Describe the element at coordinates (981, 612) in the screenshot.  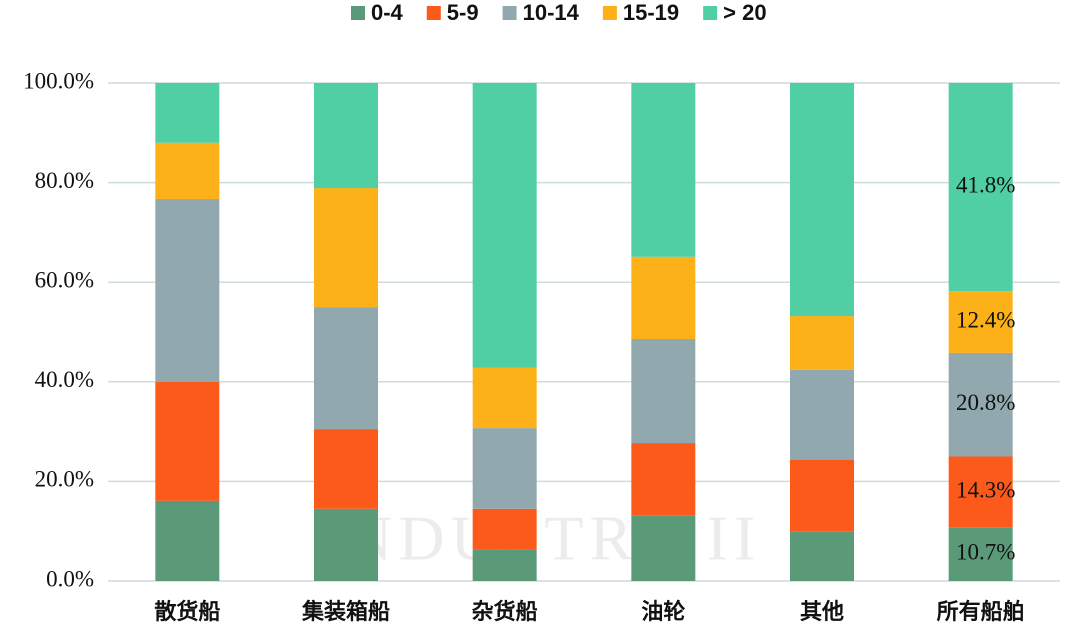
I see `x-tick-label: 所有船舶` at that location.